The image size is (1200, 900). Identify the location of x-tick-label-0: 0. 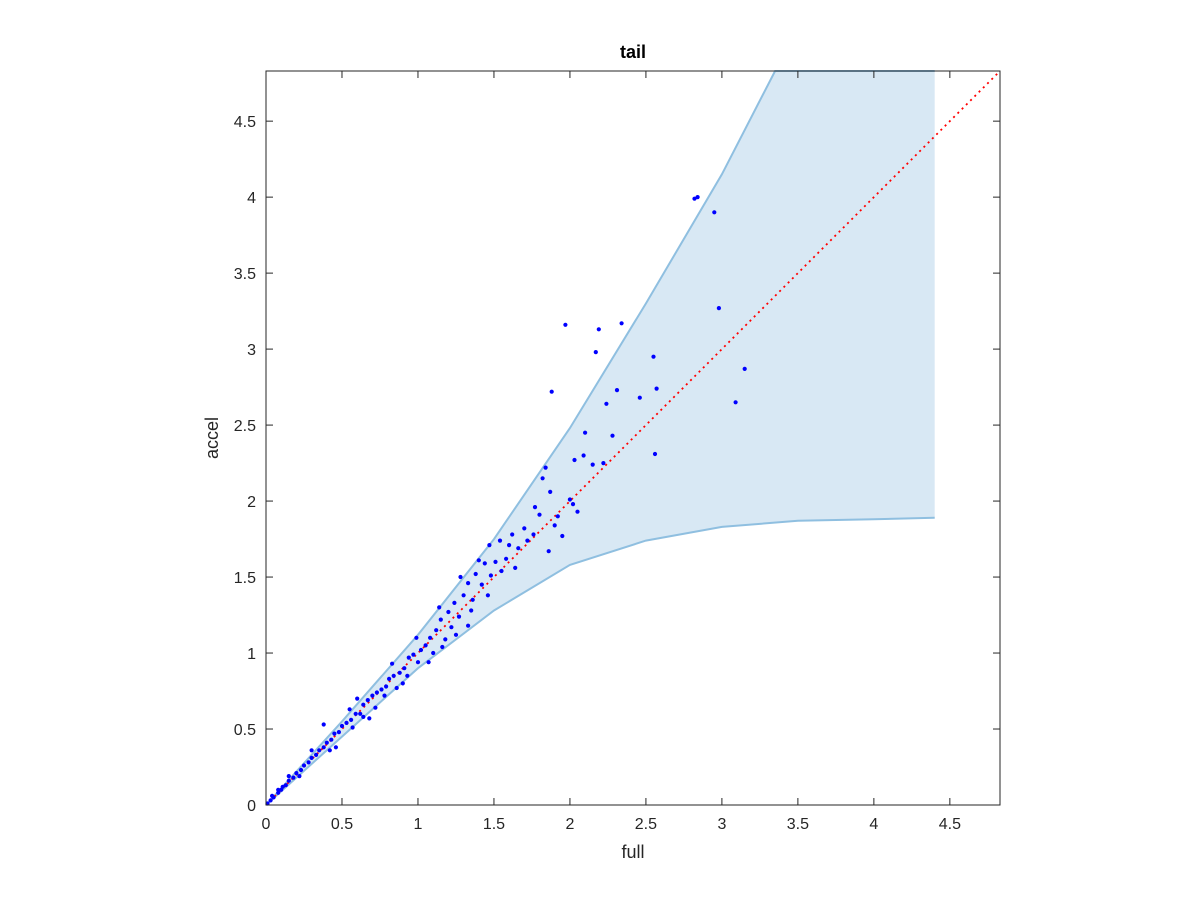
(266, 824).